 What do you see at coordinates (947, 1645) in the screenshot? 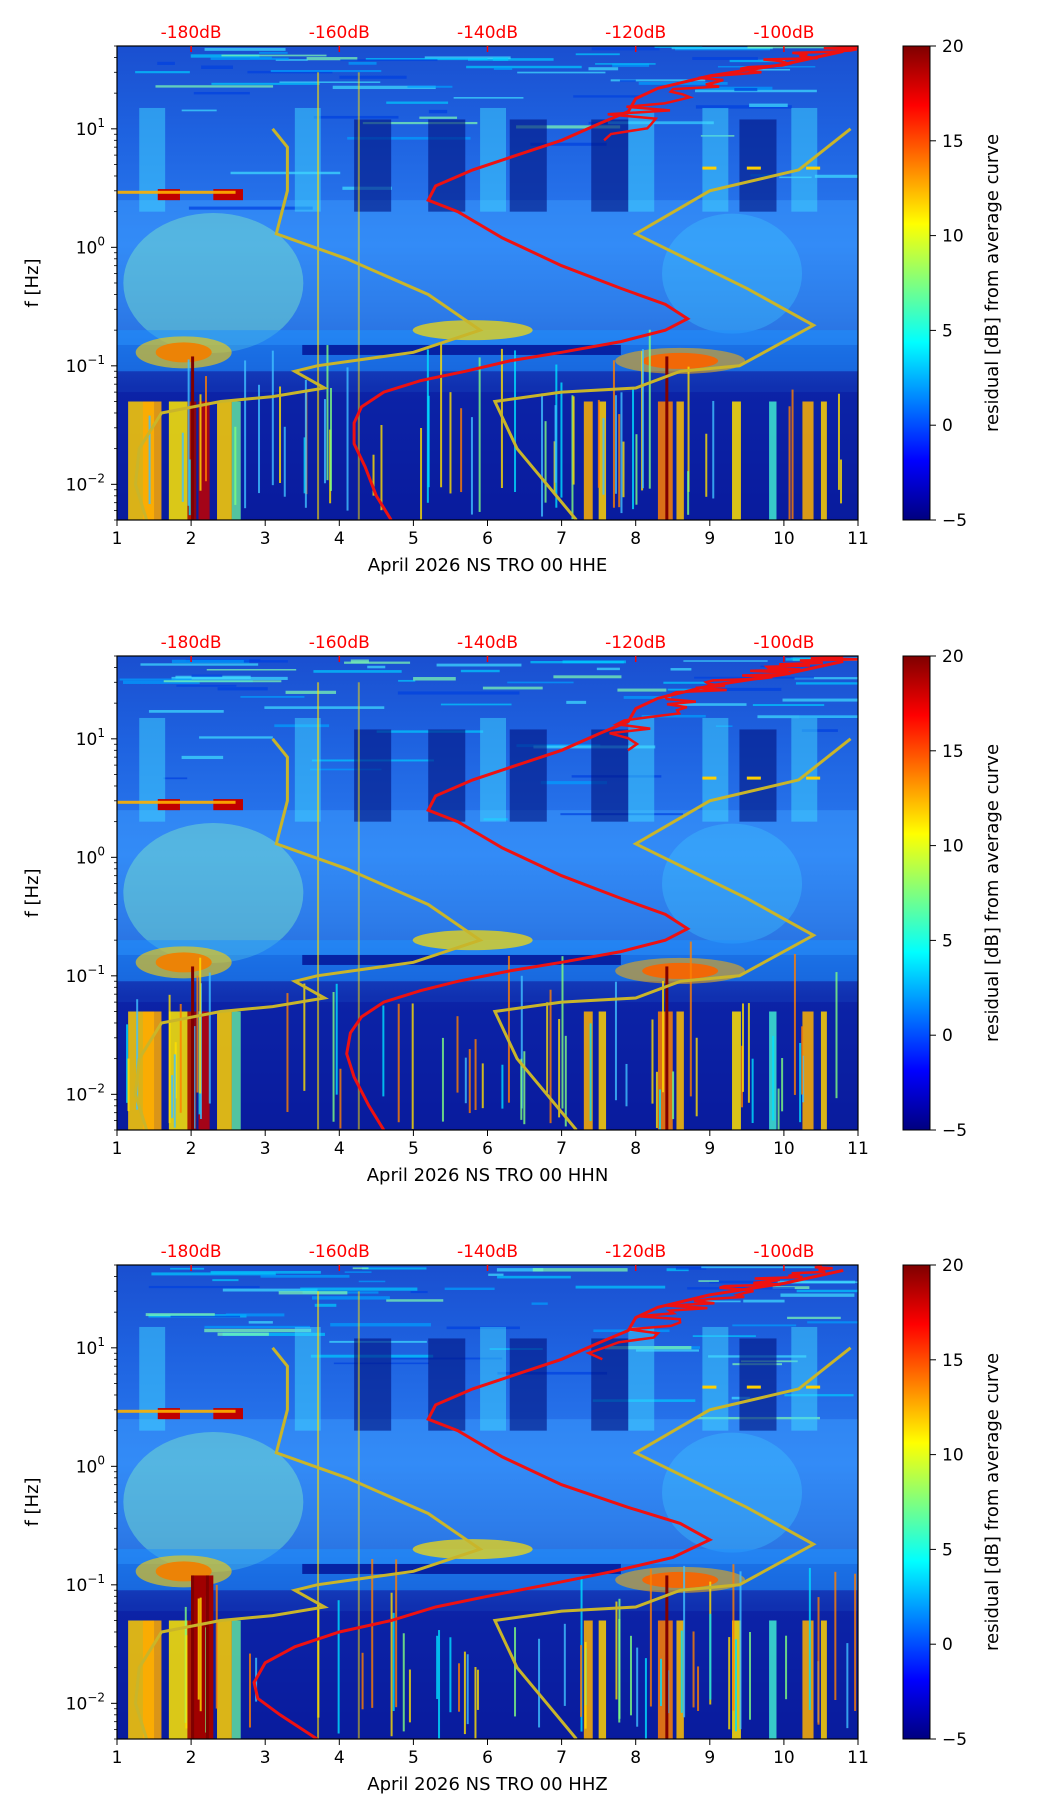
I see `colorbar-tick-label: 0` at bounding box center [947, 1645].